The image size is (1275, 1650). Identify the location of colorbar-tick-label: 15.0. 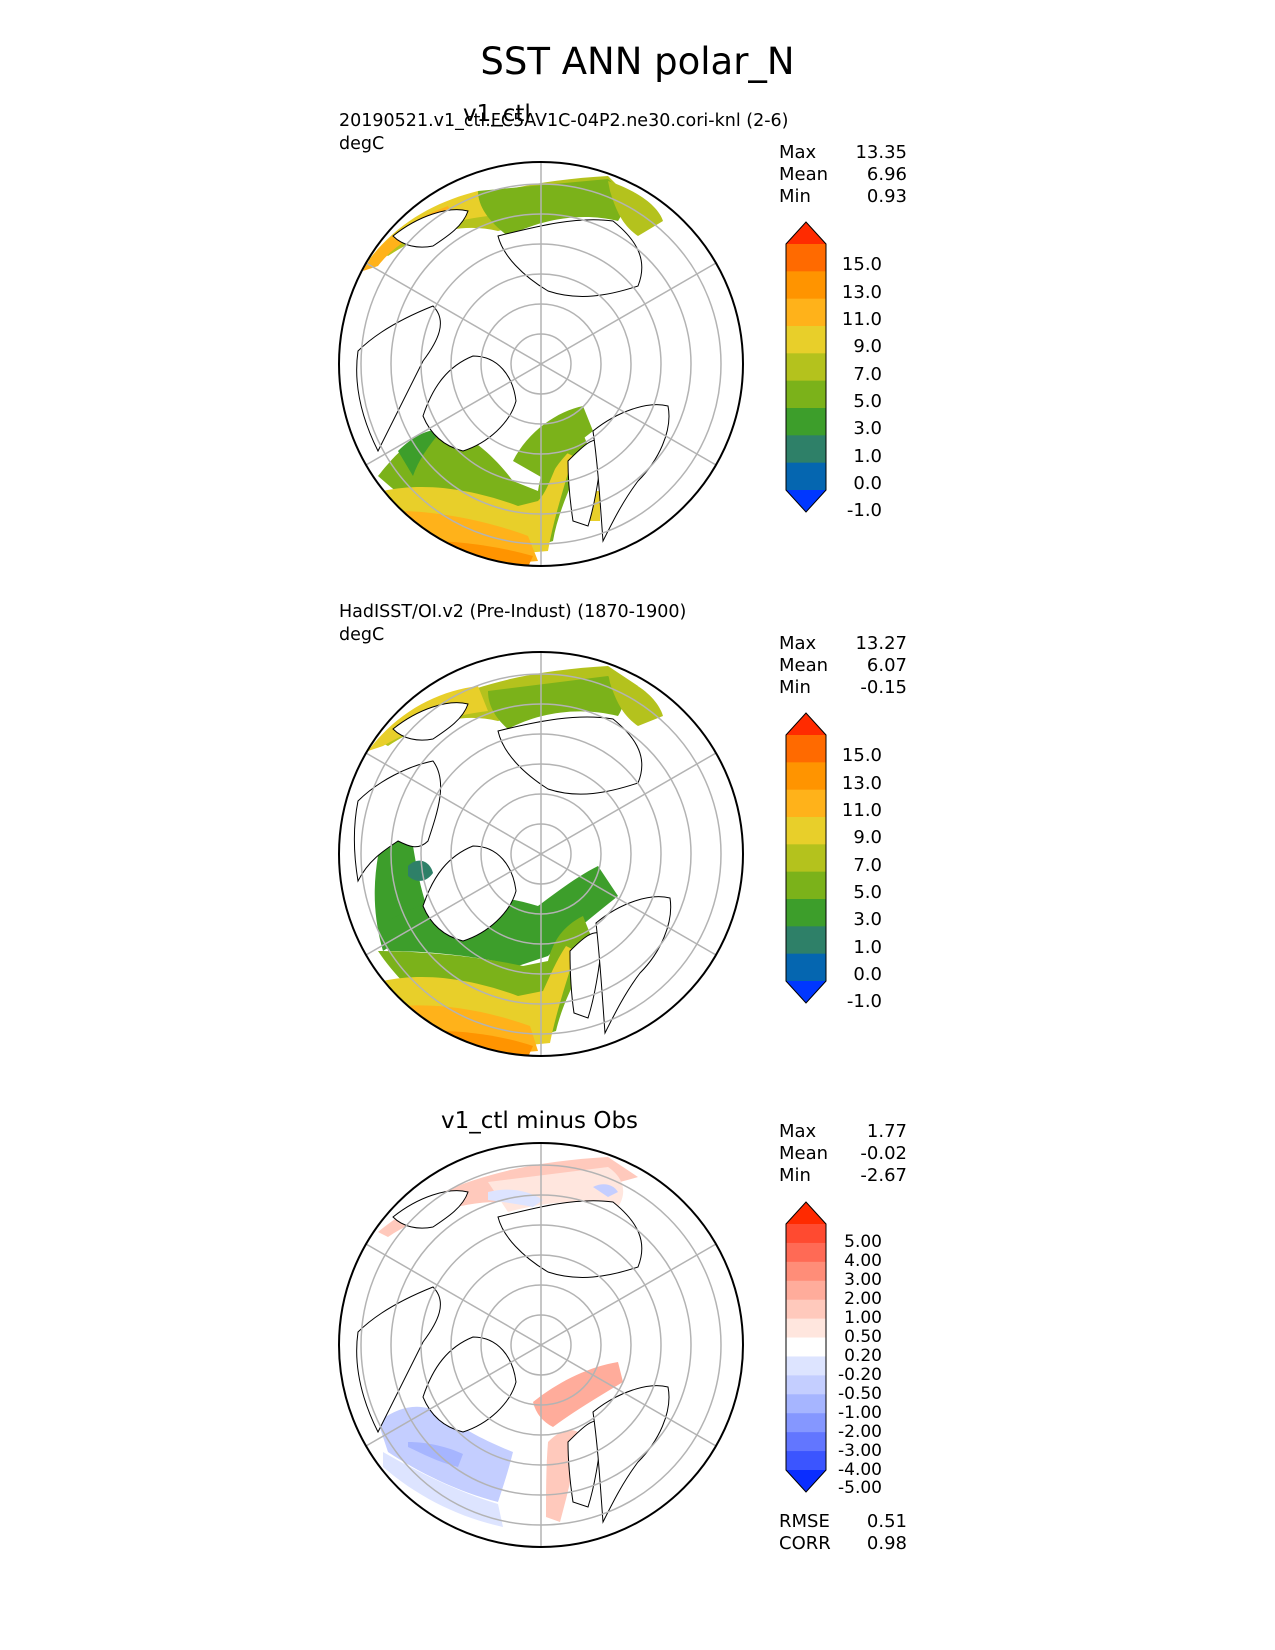
(861, 756).